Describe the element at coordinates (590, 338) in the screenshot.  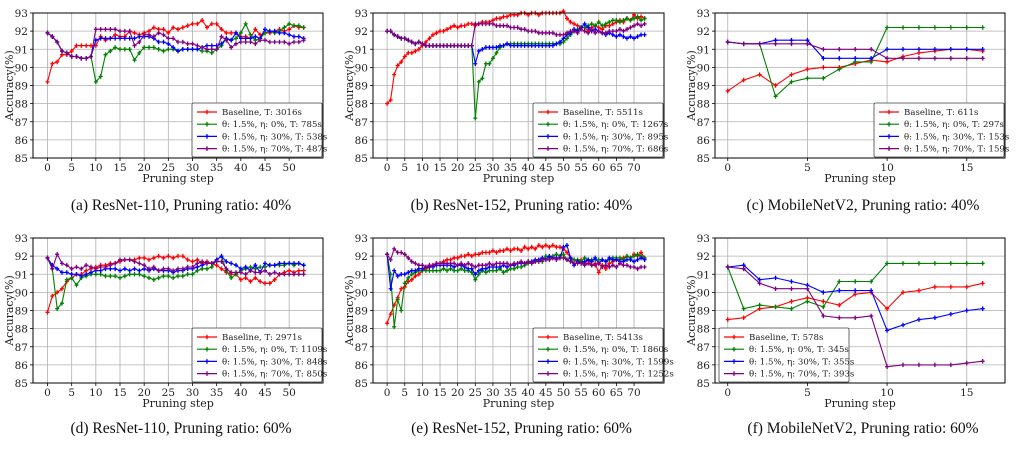
I see `legend-entry: Baseline, T: 5413s` at that location.